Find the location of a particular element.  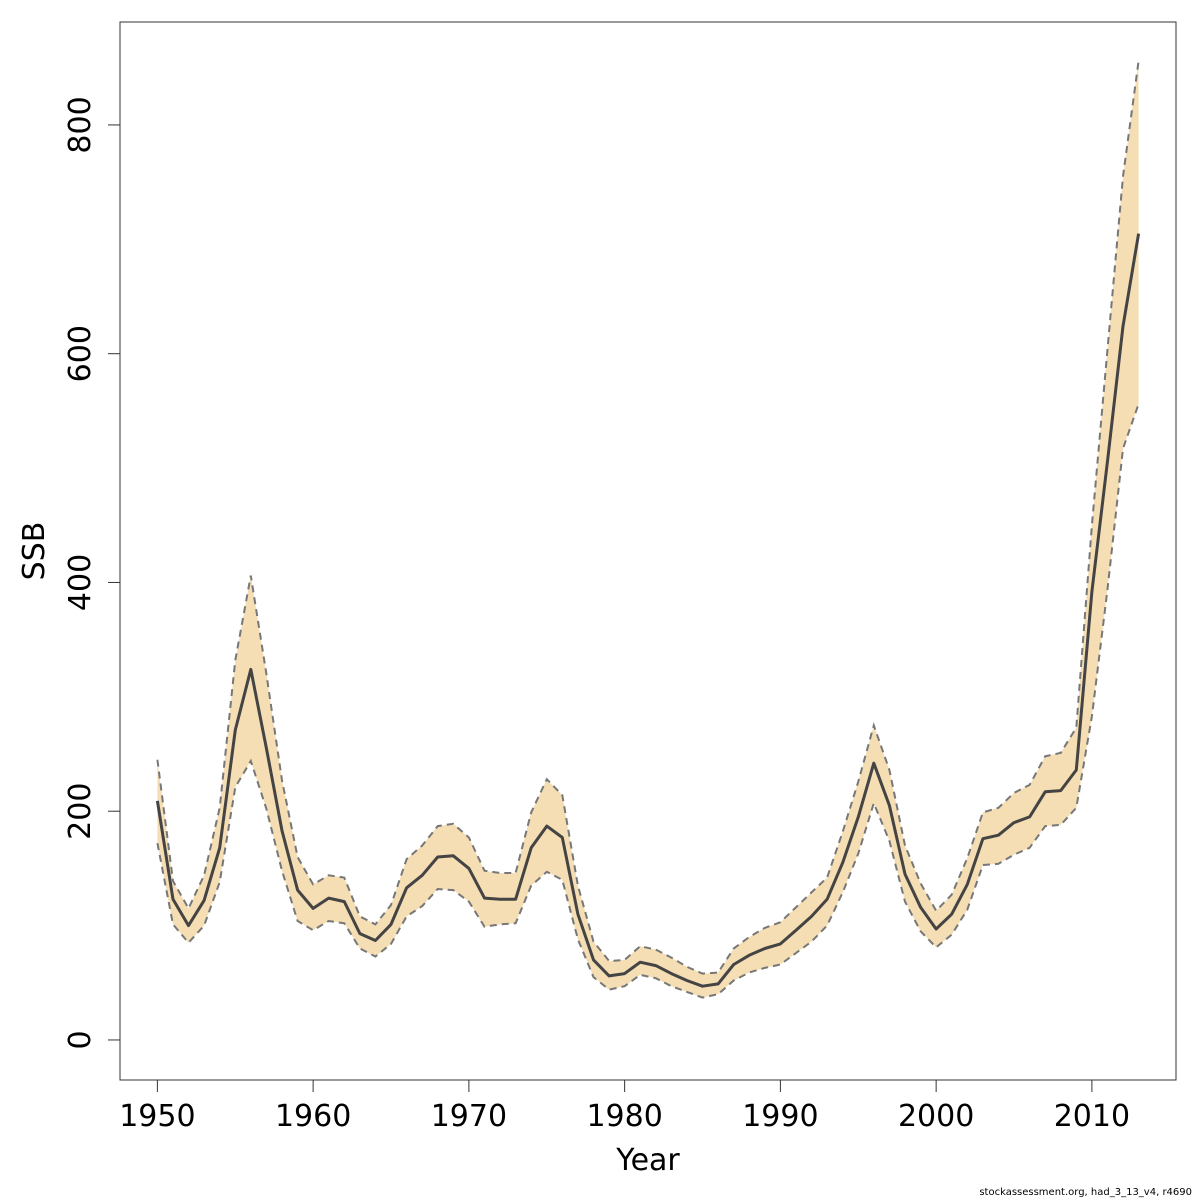

x-axis: 1950 1960 1970 1980 1990 2000 2010 is located at coordinates (624, 1107).